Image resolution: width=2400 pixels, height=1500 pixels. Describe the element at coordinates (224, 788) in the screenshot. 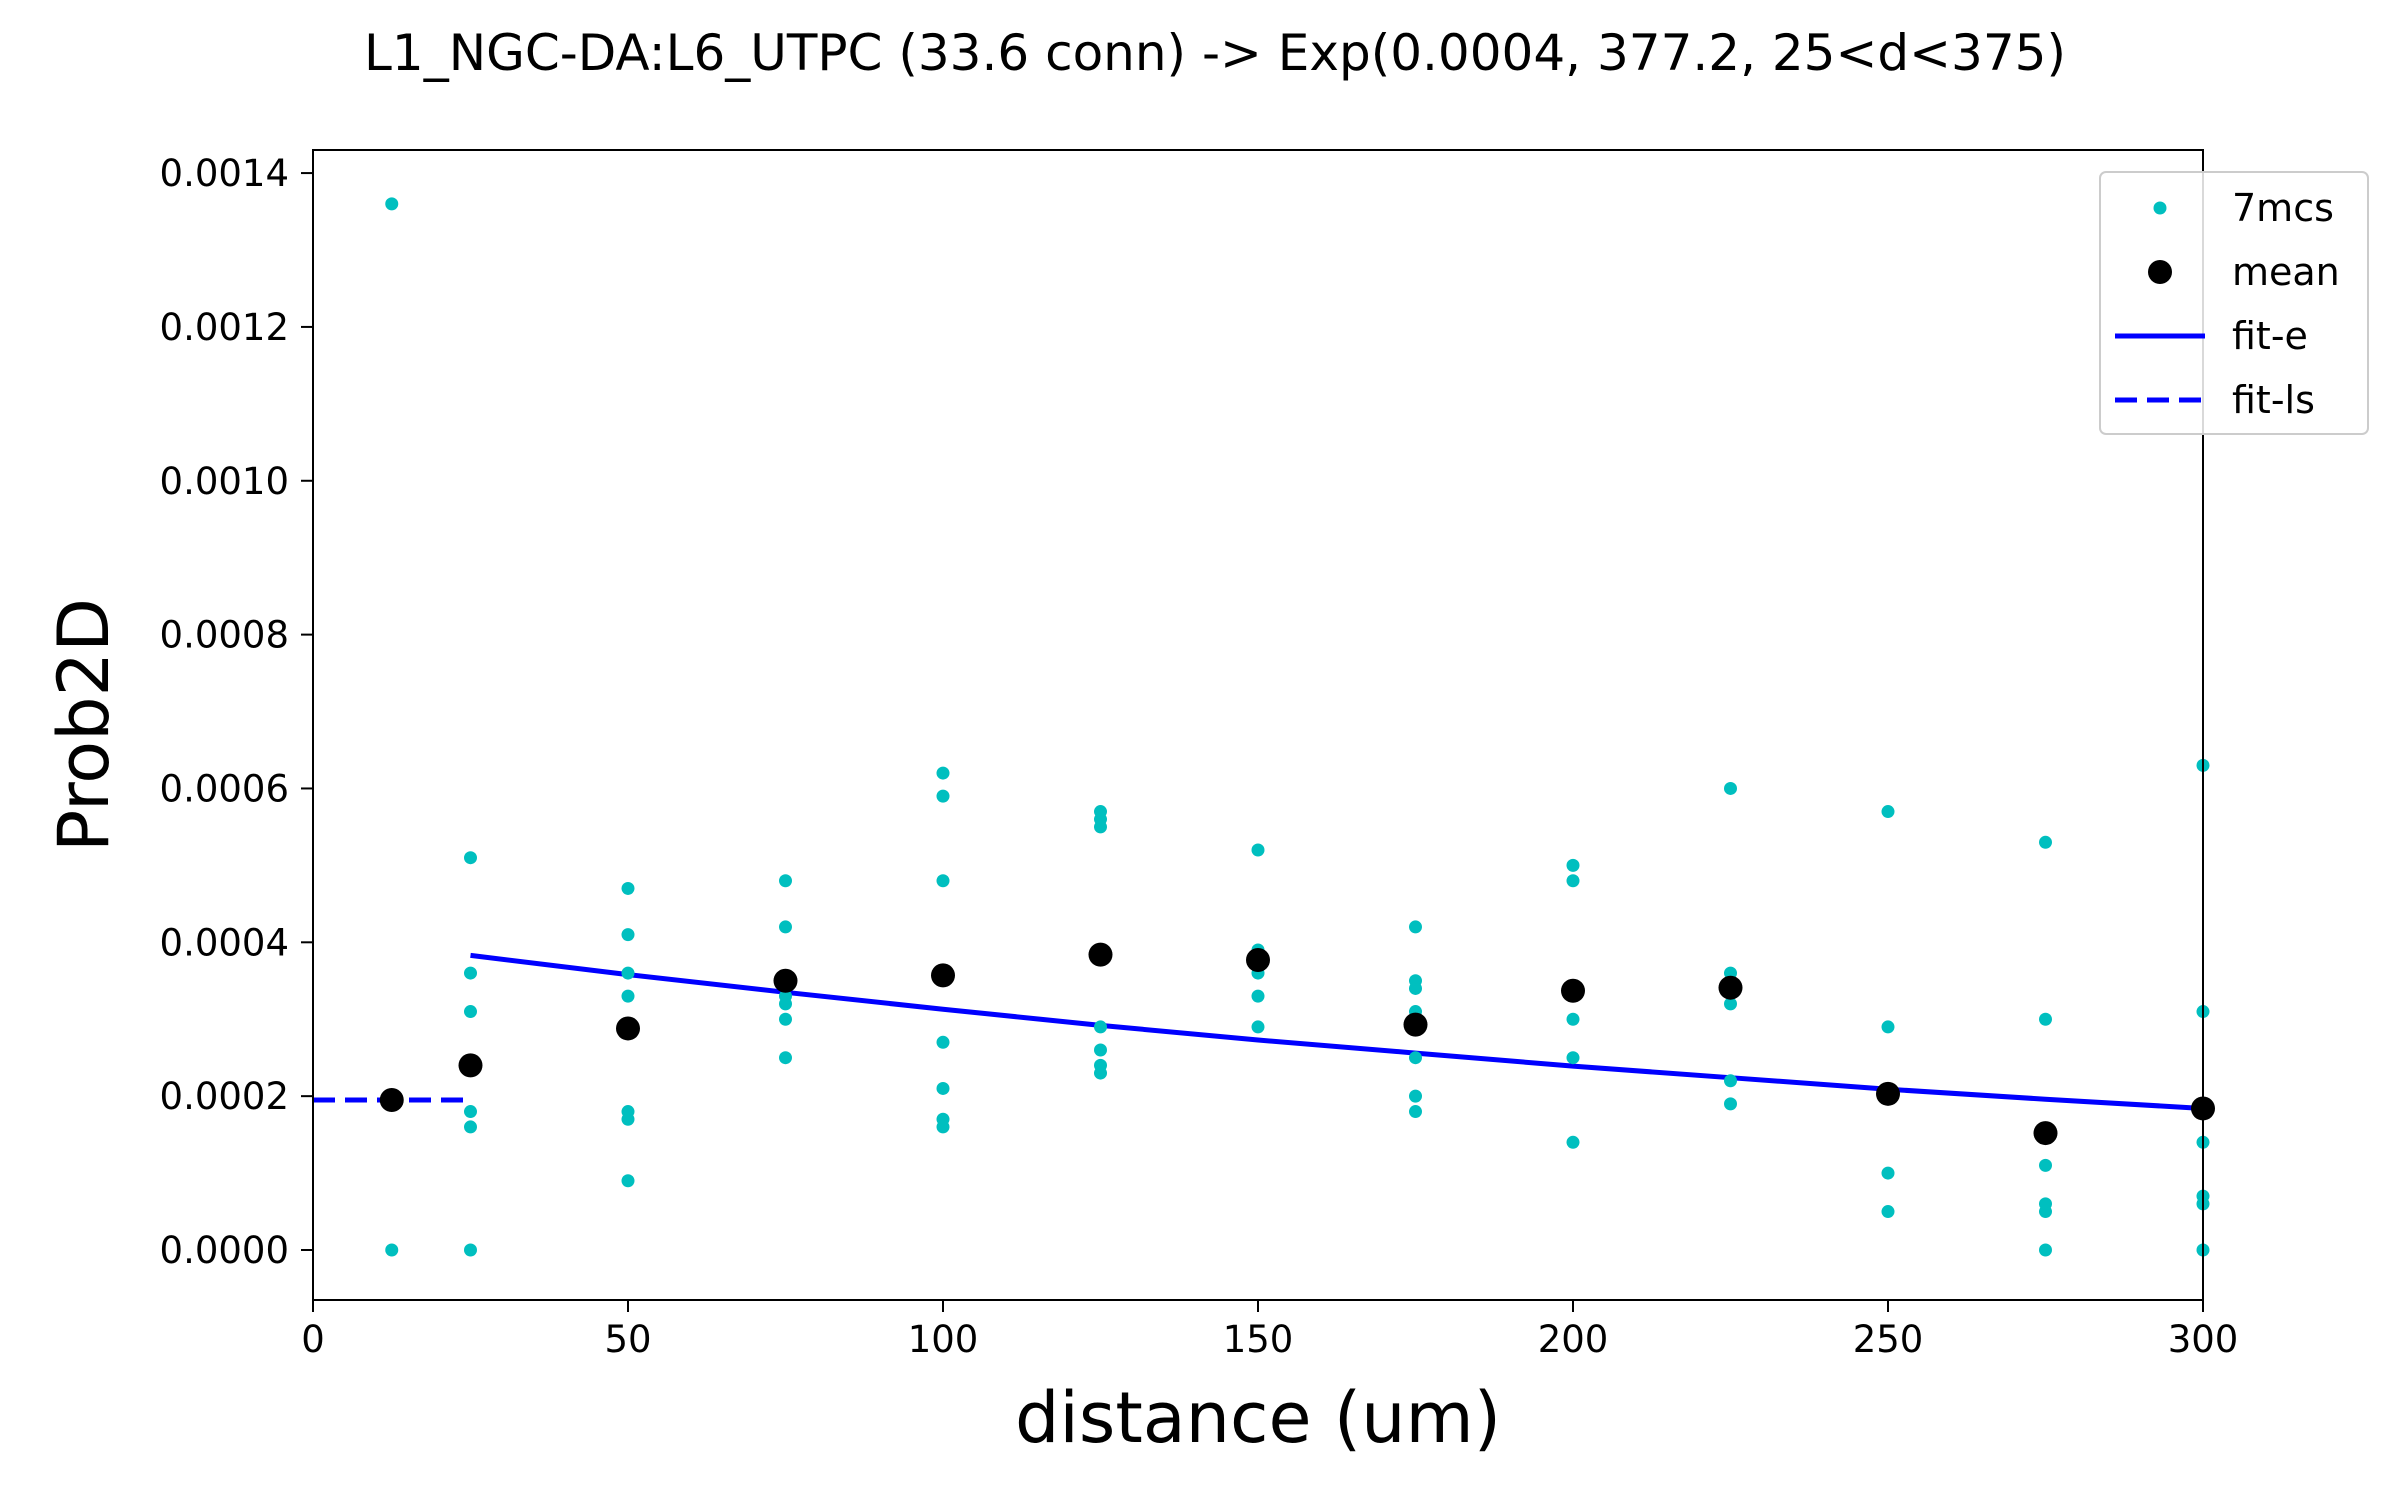

I see `y-tick-label: 0.0006` at that location.